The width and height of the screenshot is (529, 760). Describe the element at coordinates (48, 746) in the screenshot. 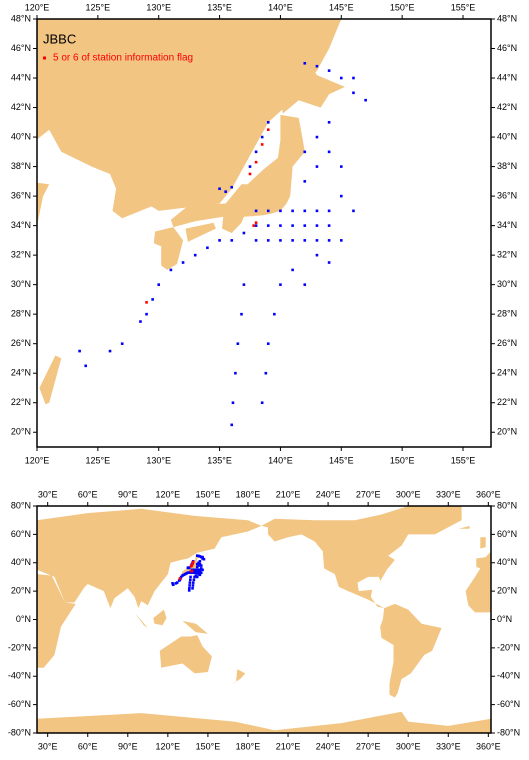

I see `x-tick-label: 30°E` at that location.